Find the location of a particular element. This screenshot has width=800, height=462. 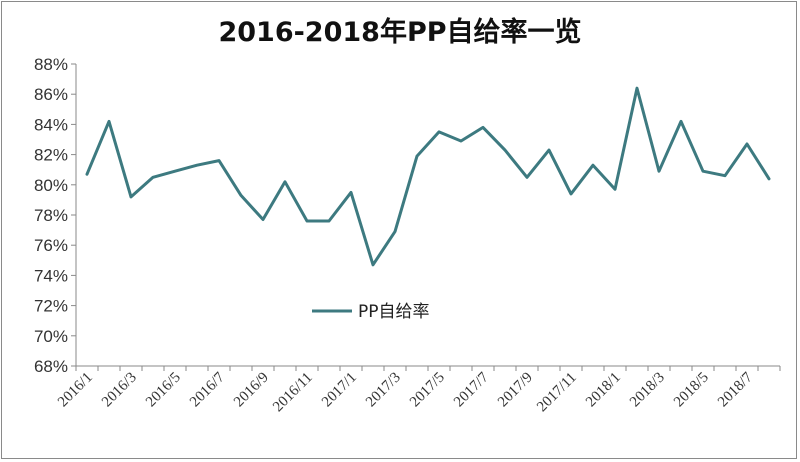

y-tick-label: 72% is located at coordinates (51, 306).